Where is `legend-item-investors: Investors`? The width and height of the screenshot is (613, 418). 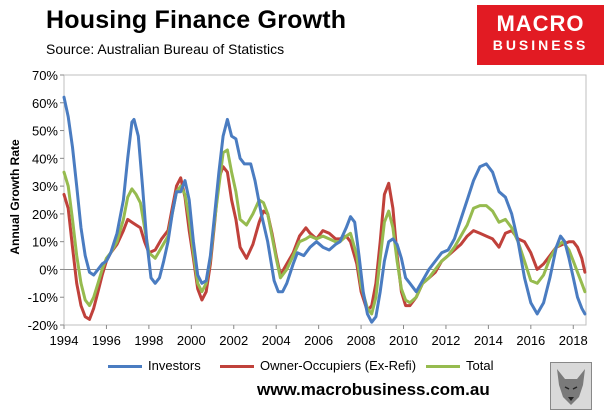
legend-item-investors: Investors is located at coordinates (154, 365).